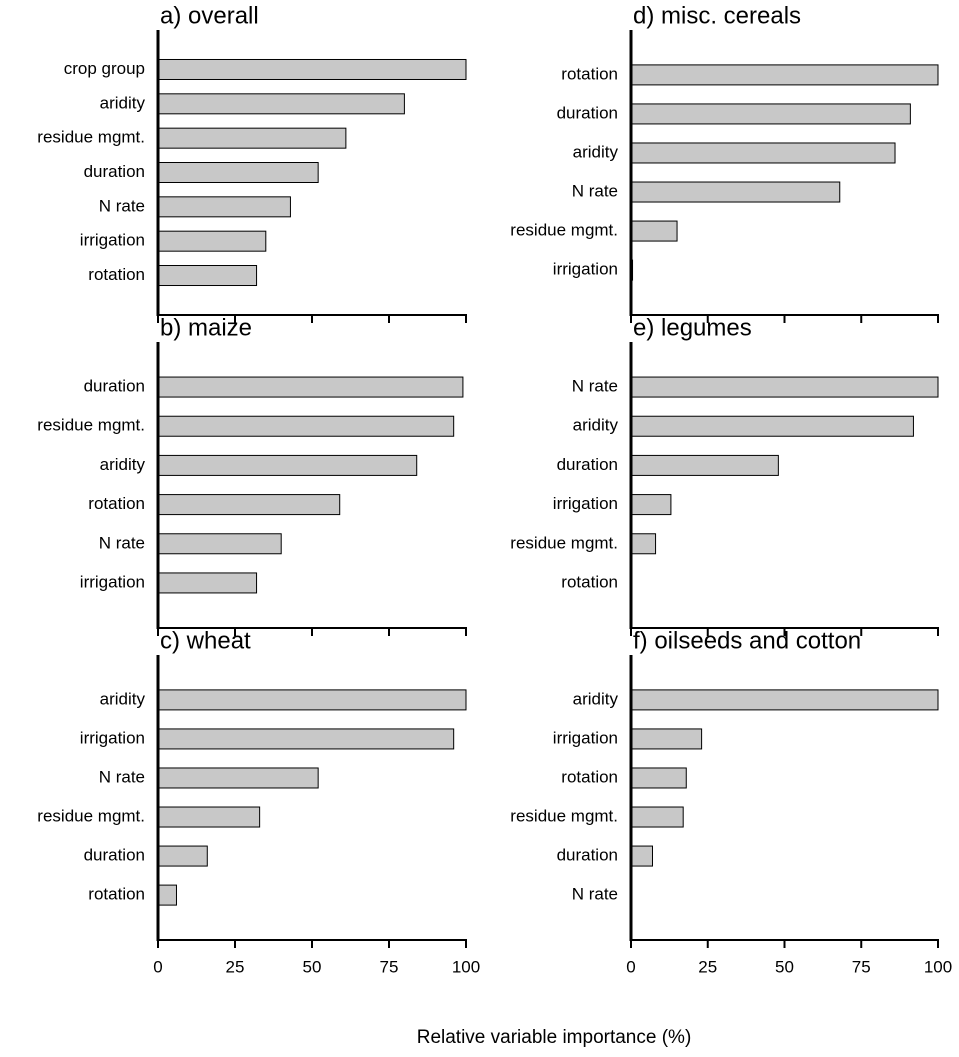 Image resolution: width=959 pixels, height=1057 pixels. I want to click on x-axis-label: Relative variable importance (%), so click(554, 1037).